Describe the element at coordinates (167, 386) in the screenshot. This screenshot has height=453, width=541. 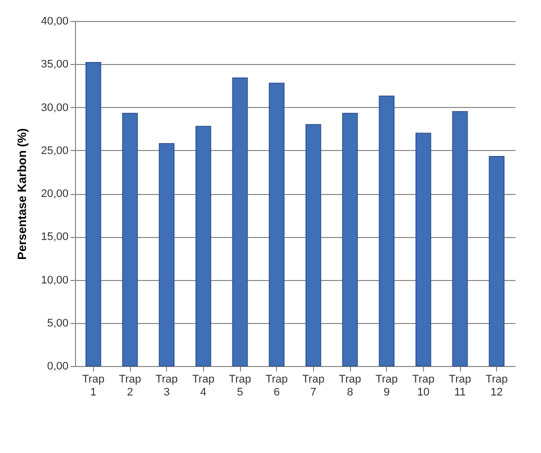
I see `x-tick-label: Trap 3` at that location.